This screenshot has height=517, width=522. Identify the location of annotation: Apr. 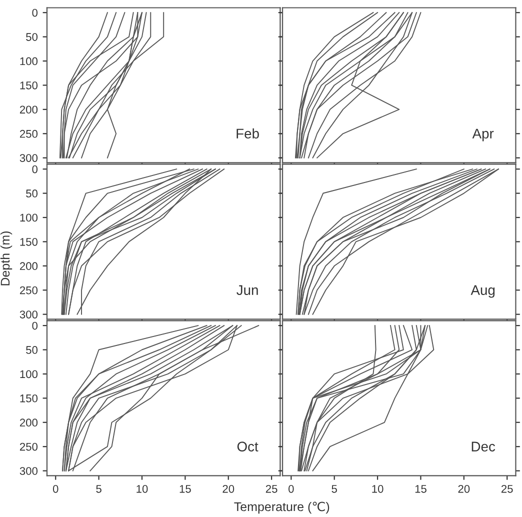
(483, 135).